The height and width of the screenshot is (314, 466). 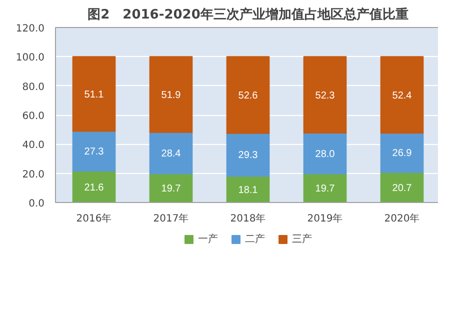 What do you see at coordinates (171, 218) in the screenshot?
I see `x-tick-label: 2017年` at bounding box center [171, 218].